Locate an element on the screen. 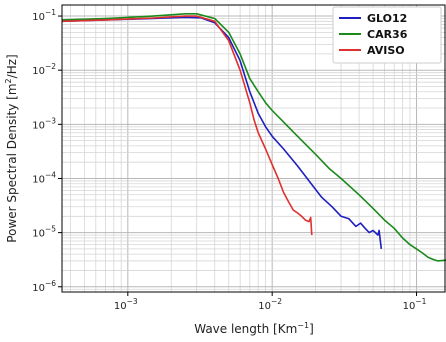  y-tick-label: 10⁻⁵ is located at coordinates (44, 232).